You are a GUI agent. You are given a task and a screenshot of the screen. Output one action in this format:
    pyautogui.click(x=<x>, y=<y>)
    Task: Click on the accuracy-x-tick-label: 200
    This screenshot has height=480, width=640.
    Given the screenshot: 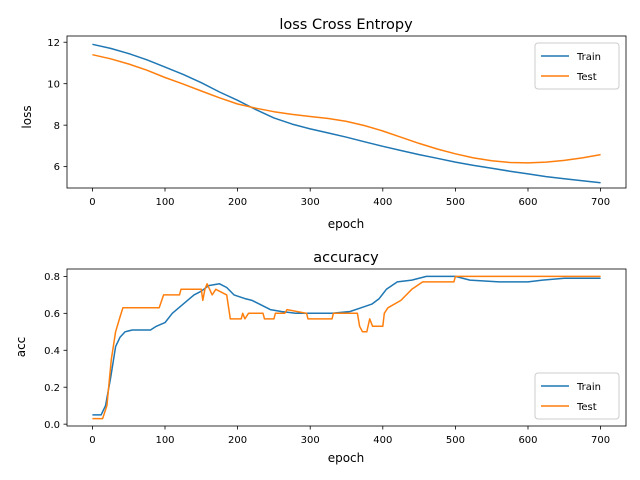 What is the action you would take?
    pyautogui.click(x=237, y=440)
    